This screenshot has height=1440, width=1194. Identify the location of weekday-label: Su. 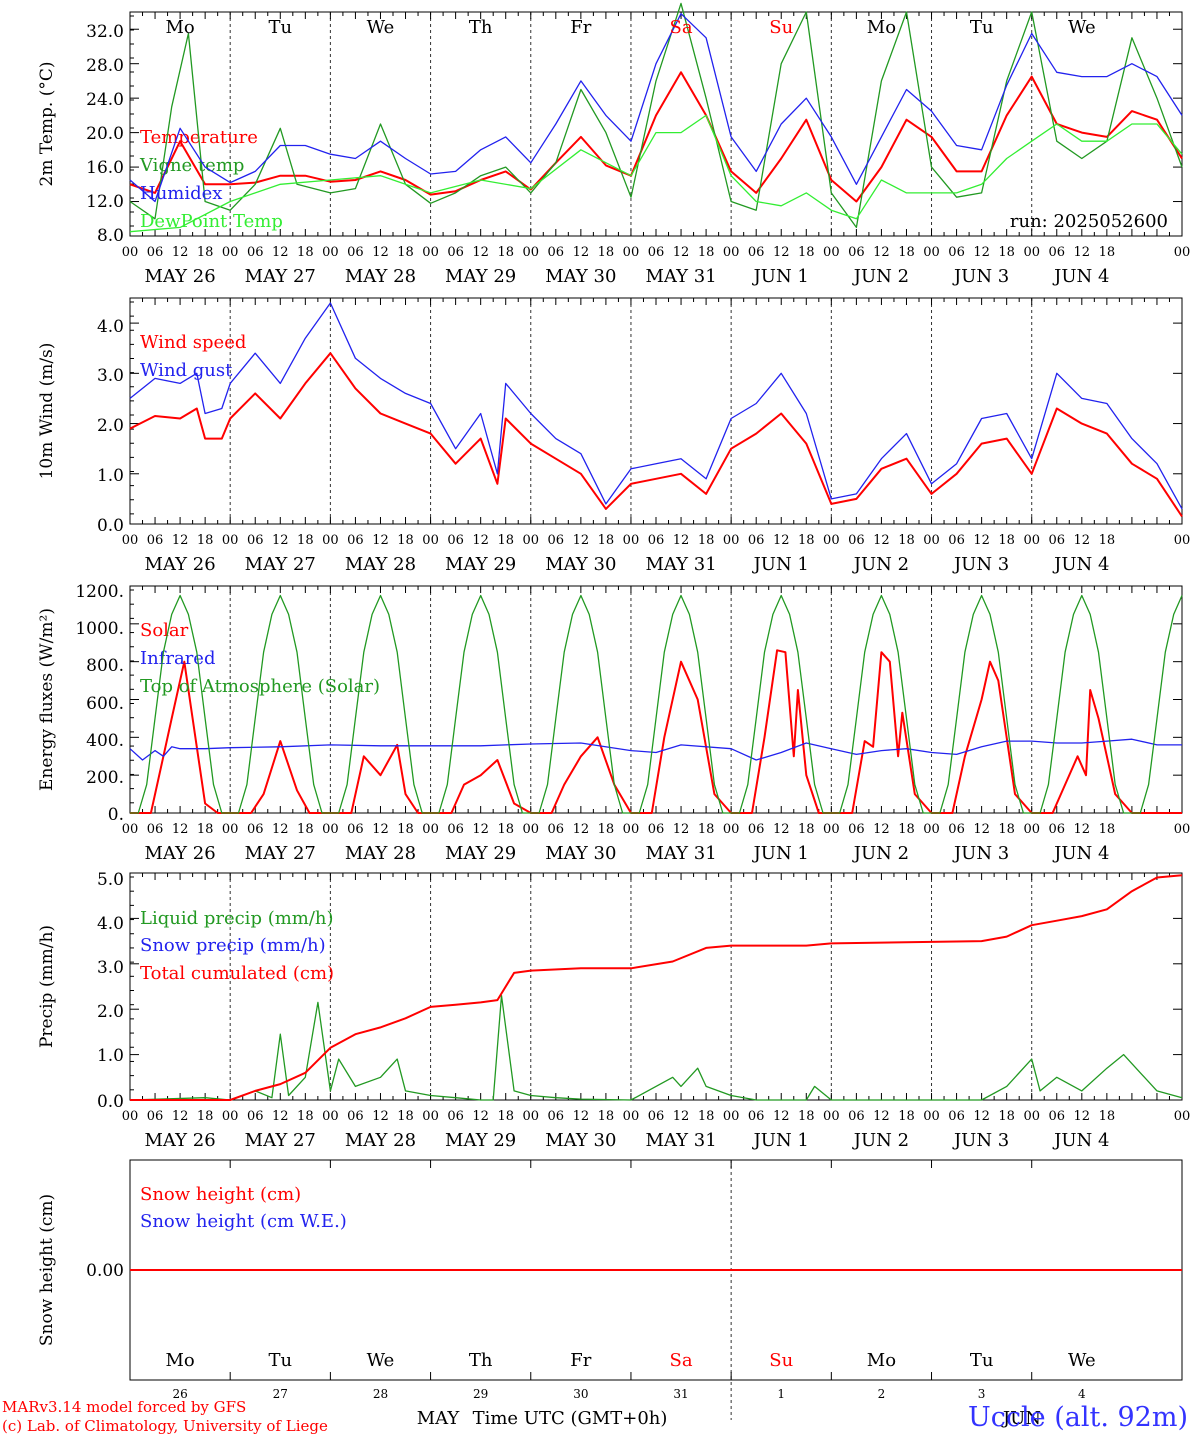
(781, 1360).